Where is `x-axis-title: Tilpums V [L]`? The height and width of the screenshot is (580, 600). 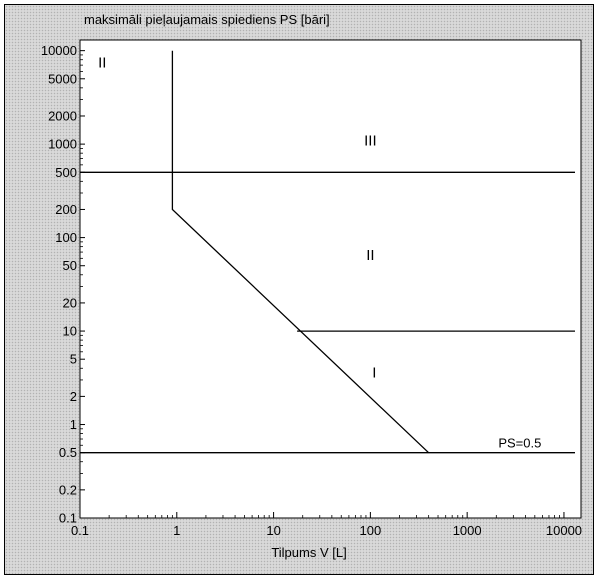
x-axis-title: Tilpums V [L] is located at coordinates (308, 552).